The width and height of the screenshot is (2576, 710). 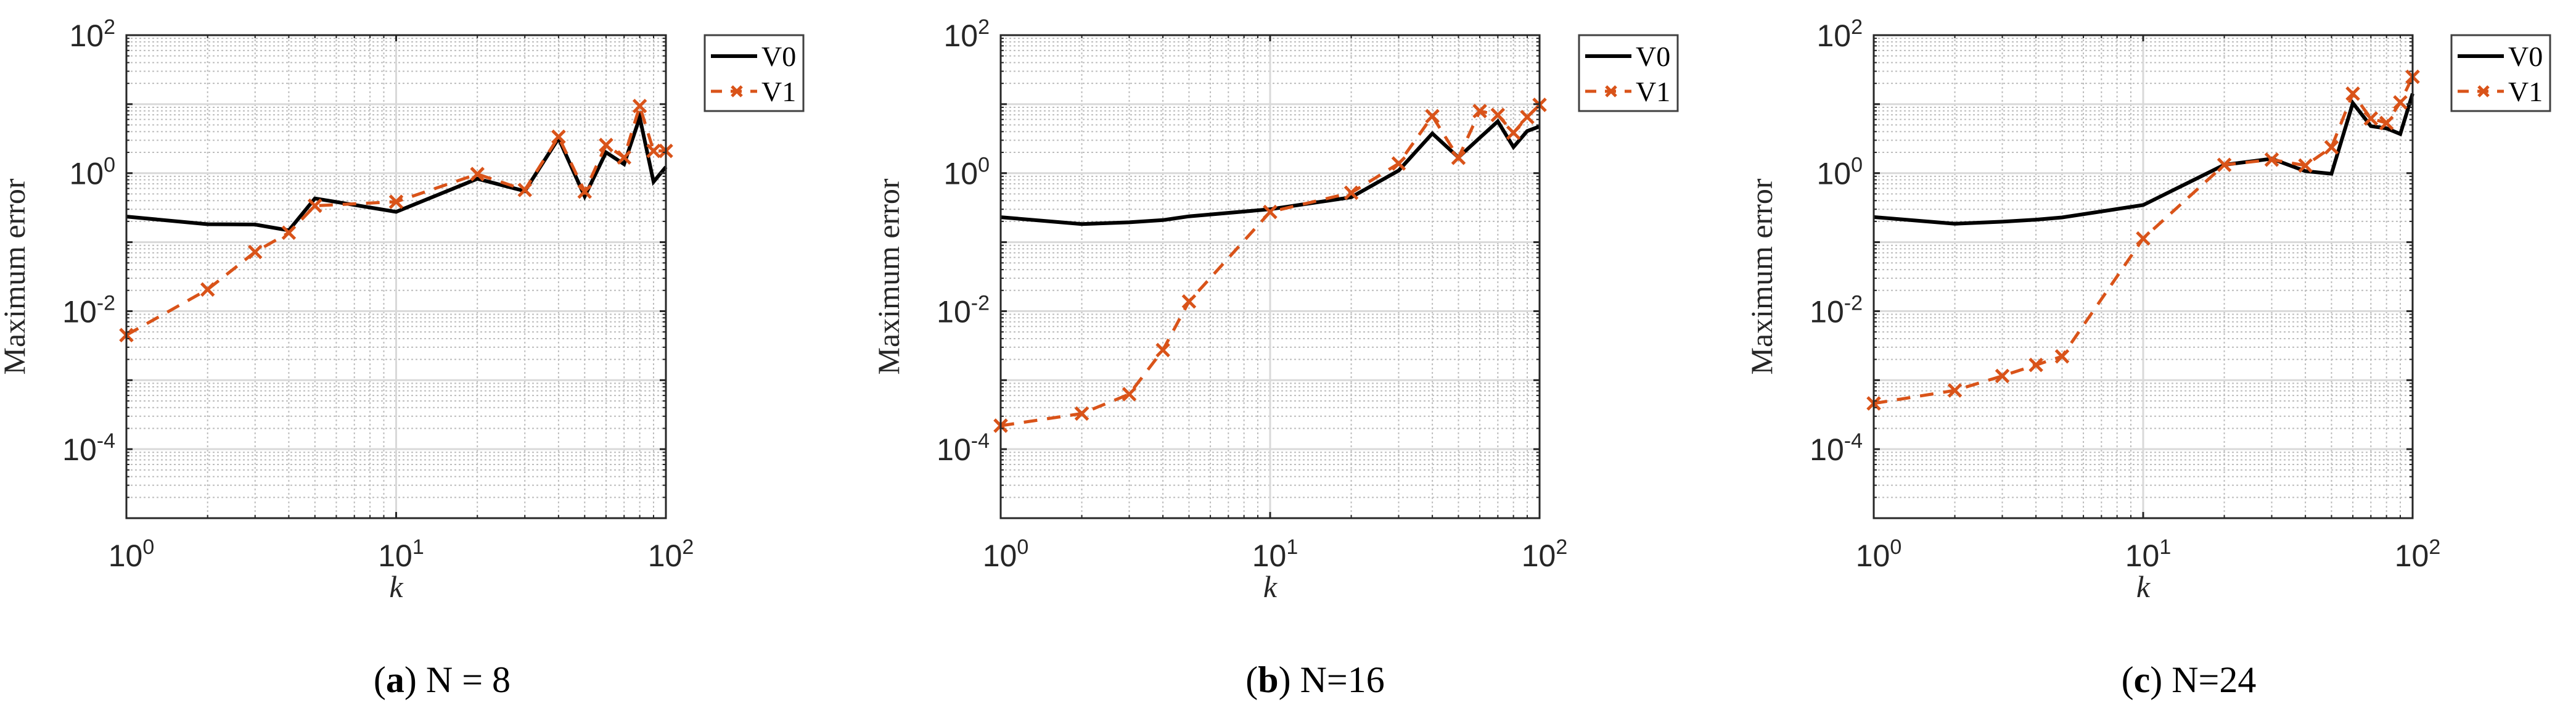 I want to click on caption: (a) N = 8, so click(x=443, y=680).